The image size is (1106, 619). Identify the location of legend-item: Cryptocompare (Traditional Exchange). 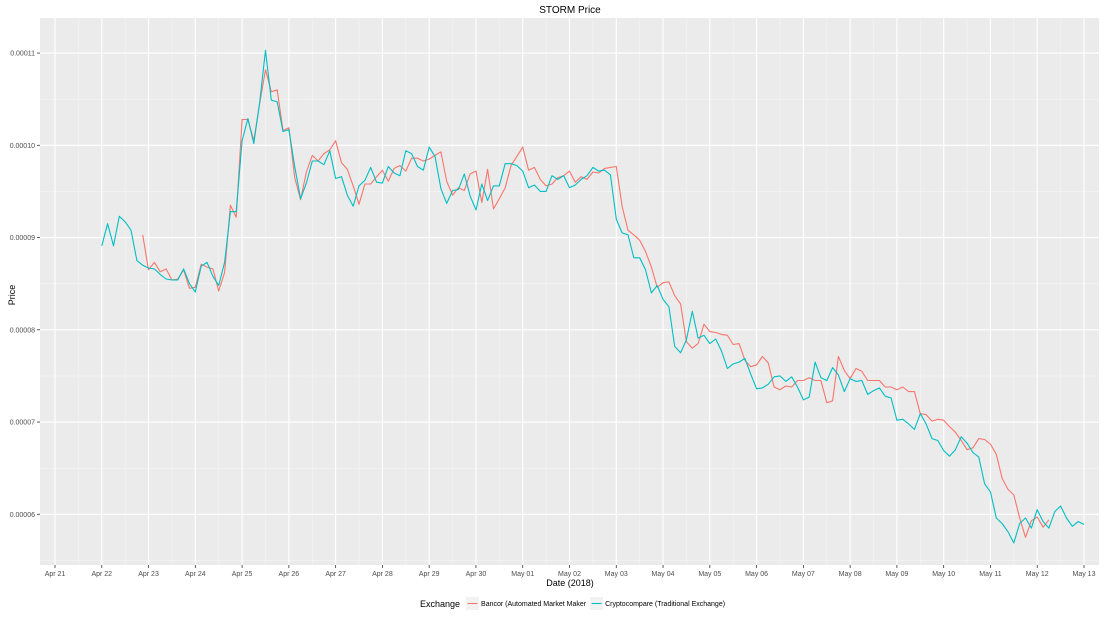
(657, 603).